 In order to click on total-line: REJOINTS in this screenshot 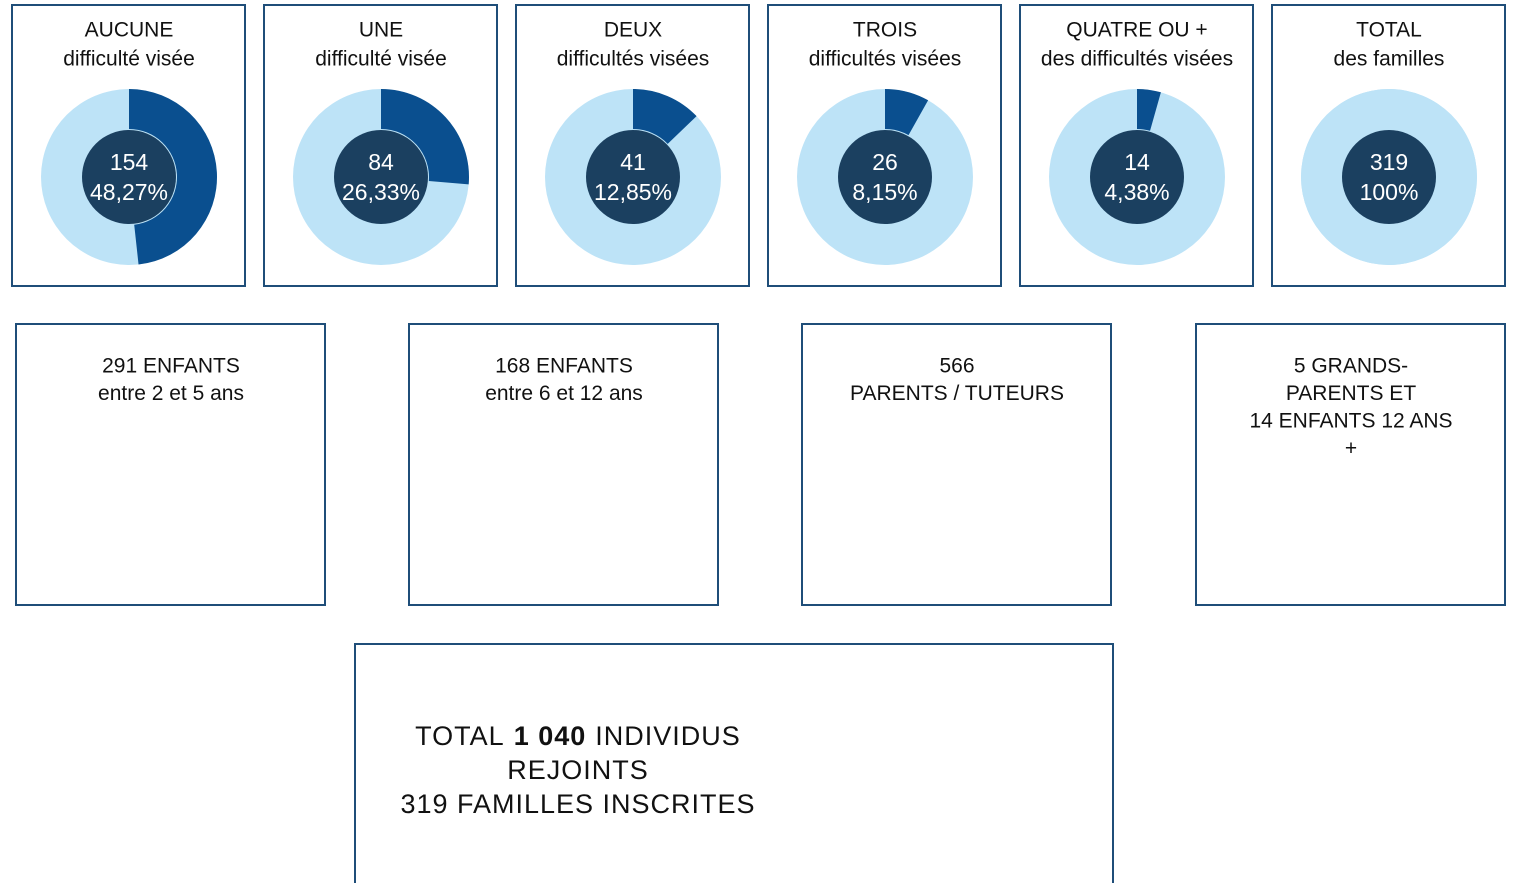, I will do `click(578, 770)`.